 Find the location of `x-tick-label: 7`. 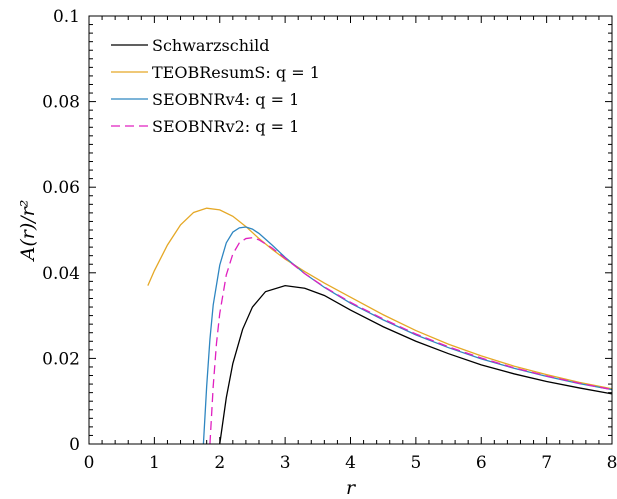

x-tick-label: 7 is located at coordinates (546, 463).